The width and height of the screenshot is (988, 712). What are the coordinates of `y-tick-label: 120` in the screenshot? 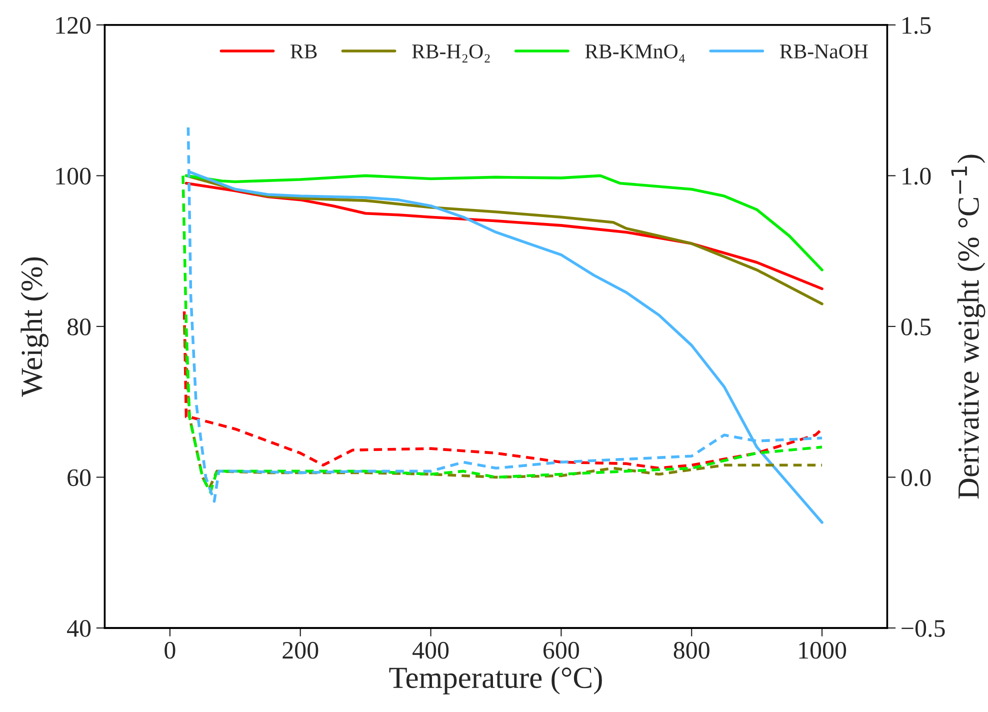 It's located at (73, 25).